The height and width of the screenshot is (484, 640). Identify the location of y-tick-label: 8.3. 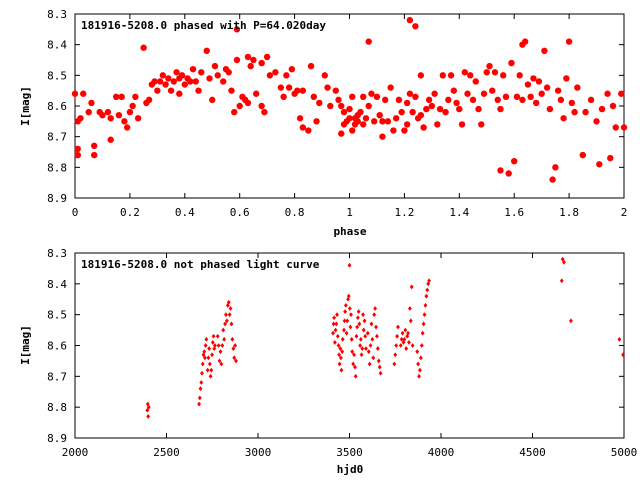
(57, 14).